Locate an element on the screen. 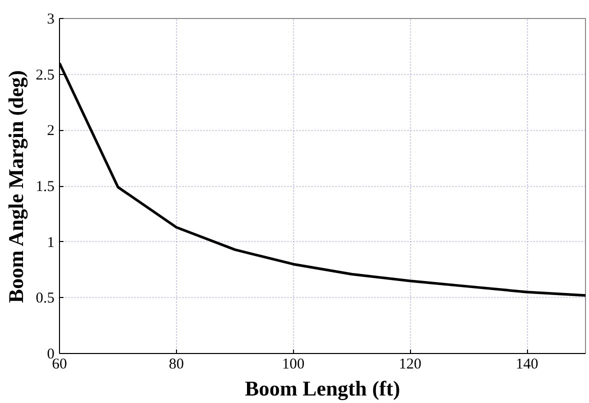 The height and width of the screenshot is (403, 589). x-tick-label: 100 is located at coordinates (293, 364).